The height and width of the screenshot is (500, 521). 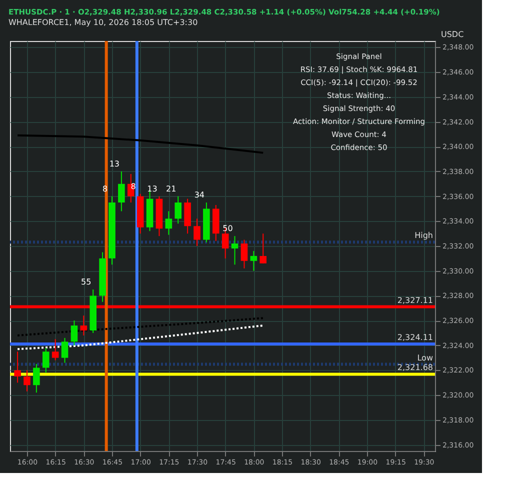 What do you see at coordinates (227, 229) in the screenshot?
I see `annotation: 50` at bounding box center [227, 229].